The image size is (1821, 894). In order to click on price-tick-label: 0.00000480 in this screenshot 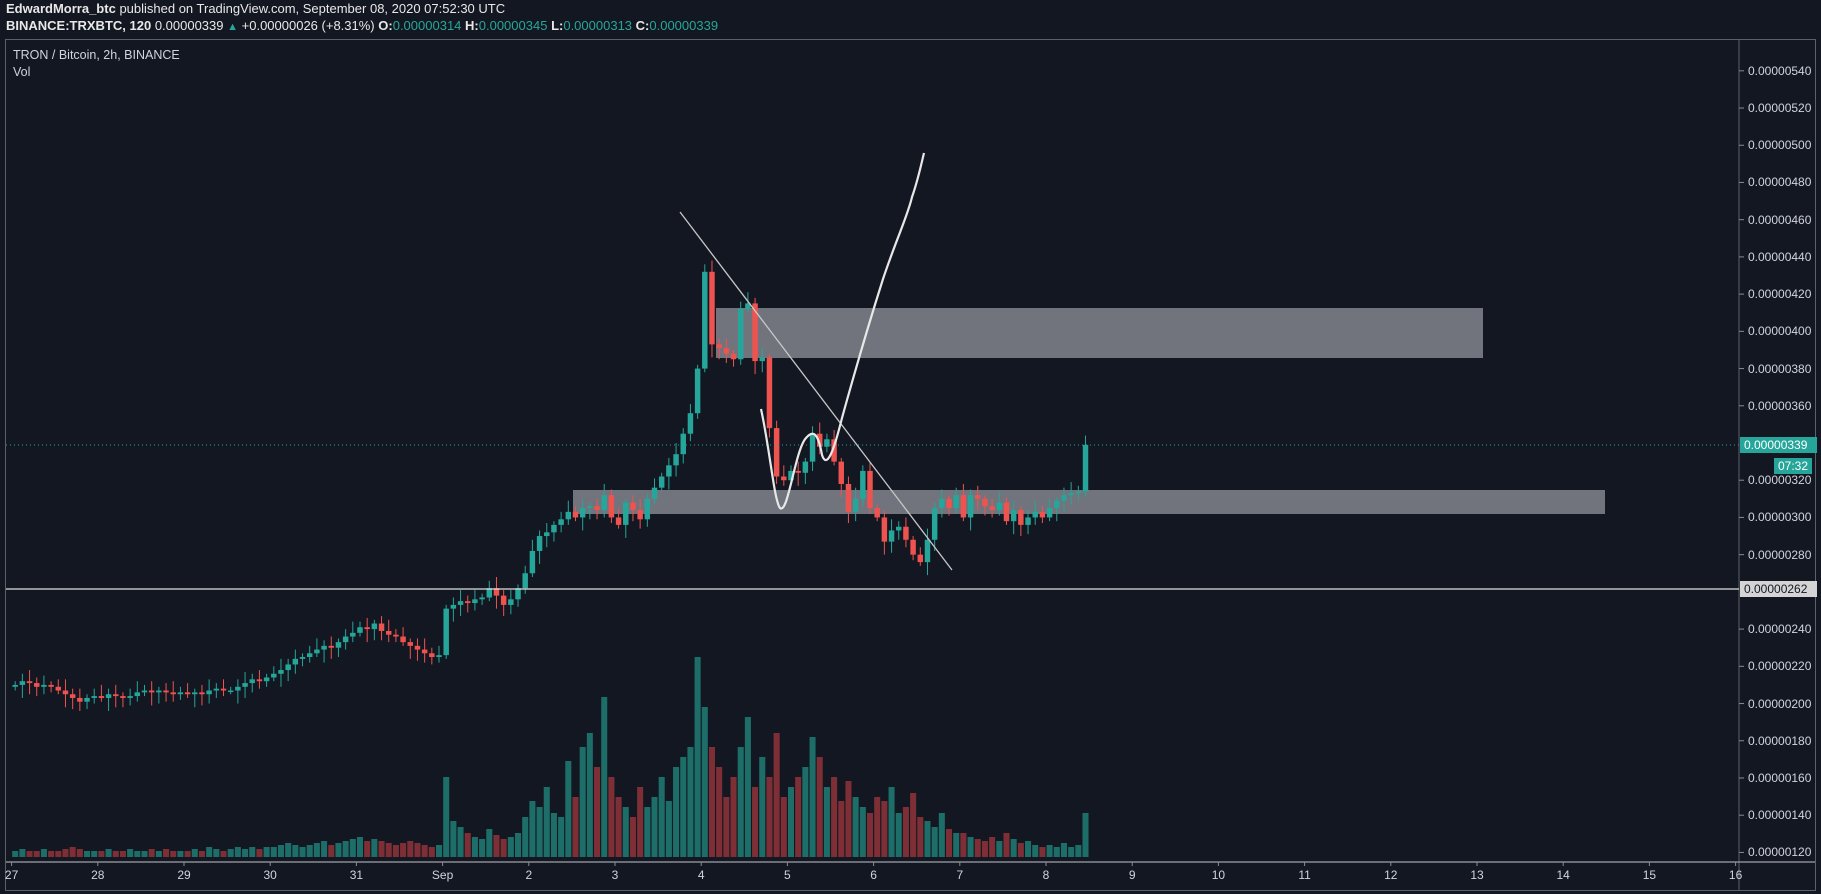, I will do `click(1780, 182)`.